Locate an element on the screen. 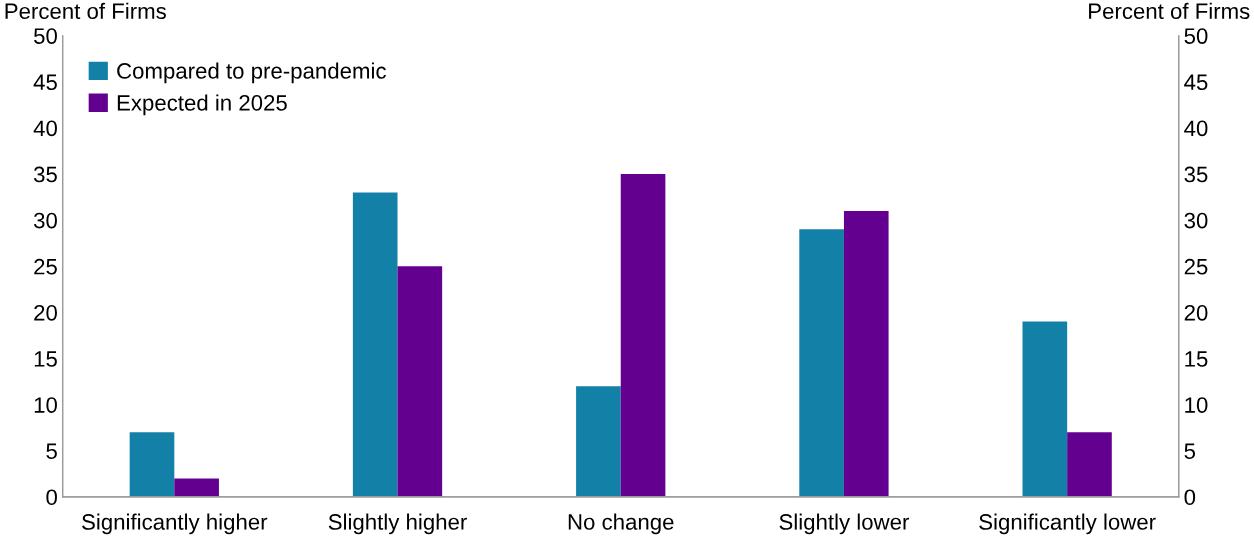  y-tick-label: 35 is located at coordinates (45, 174).